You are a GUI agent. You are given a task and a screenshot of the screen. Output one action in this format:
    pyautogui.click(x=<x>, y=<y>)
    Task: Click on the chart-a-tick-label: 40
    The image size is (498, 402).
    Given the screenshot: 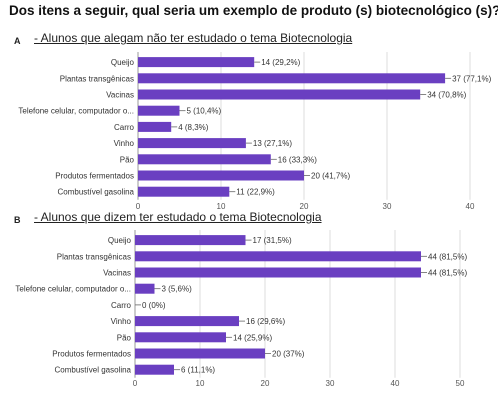 What is the action you would take?
    pyautogui.click(x=470, y=206)
    